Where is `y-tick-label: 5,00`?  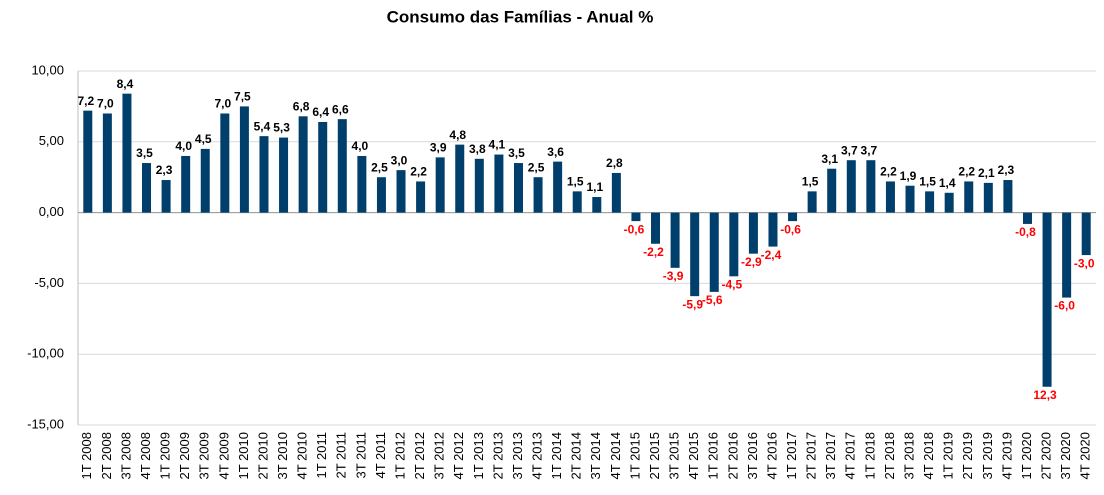
y-tick-label: 5,00 is located at coordinates (51, 140).